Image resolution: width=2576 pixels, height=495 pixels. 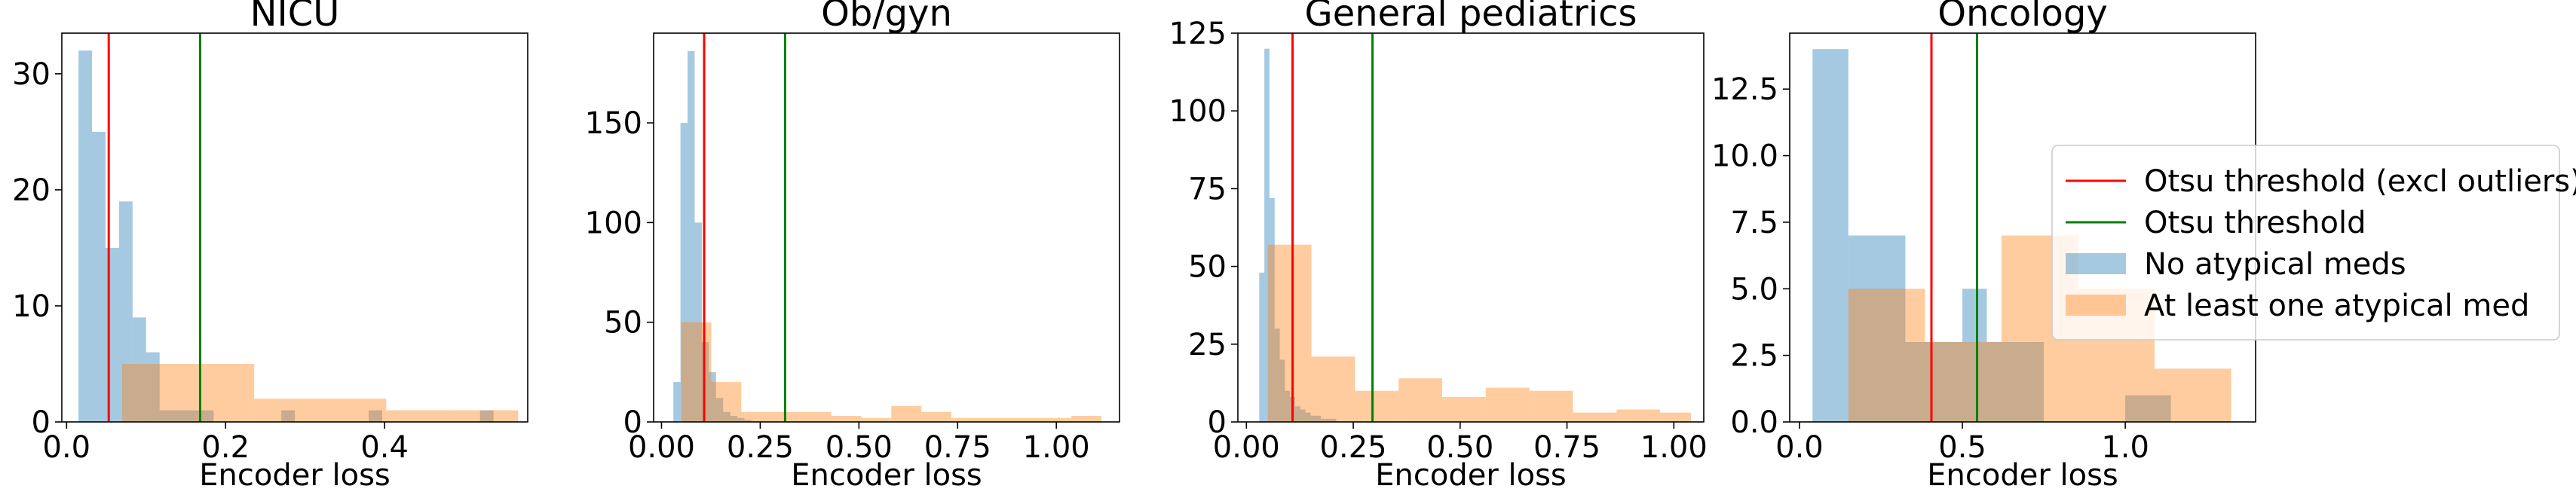 What do you see at coordinates (31, 75) in the screenshot?
I see `y-tick-label: 30` at bounding box center [31, 75].